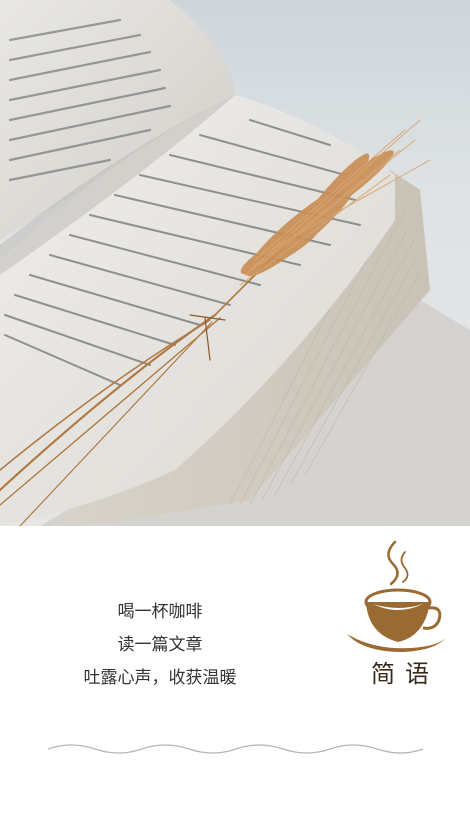  I want to click on wavy-line-icon, so click(235, 749).